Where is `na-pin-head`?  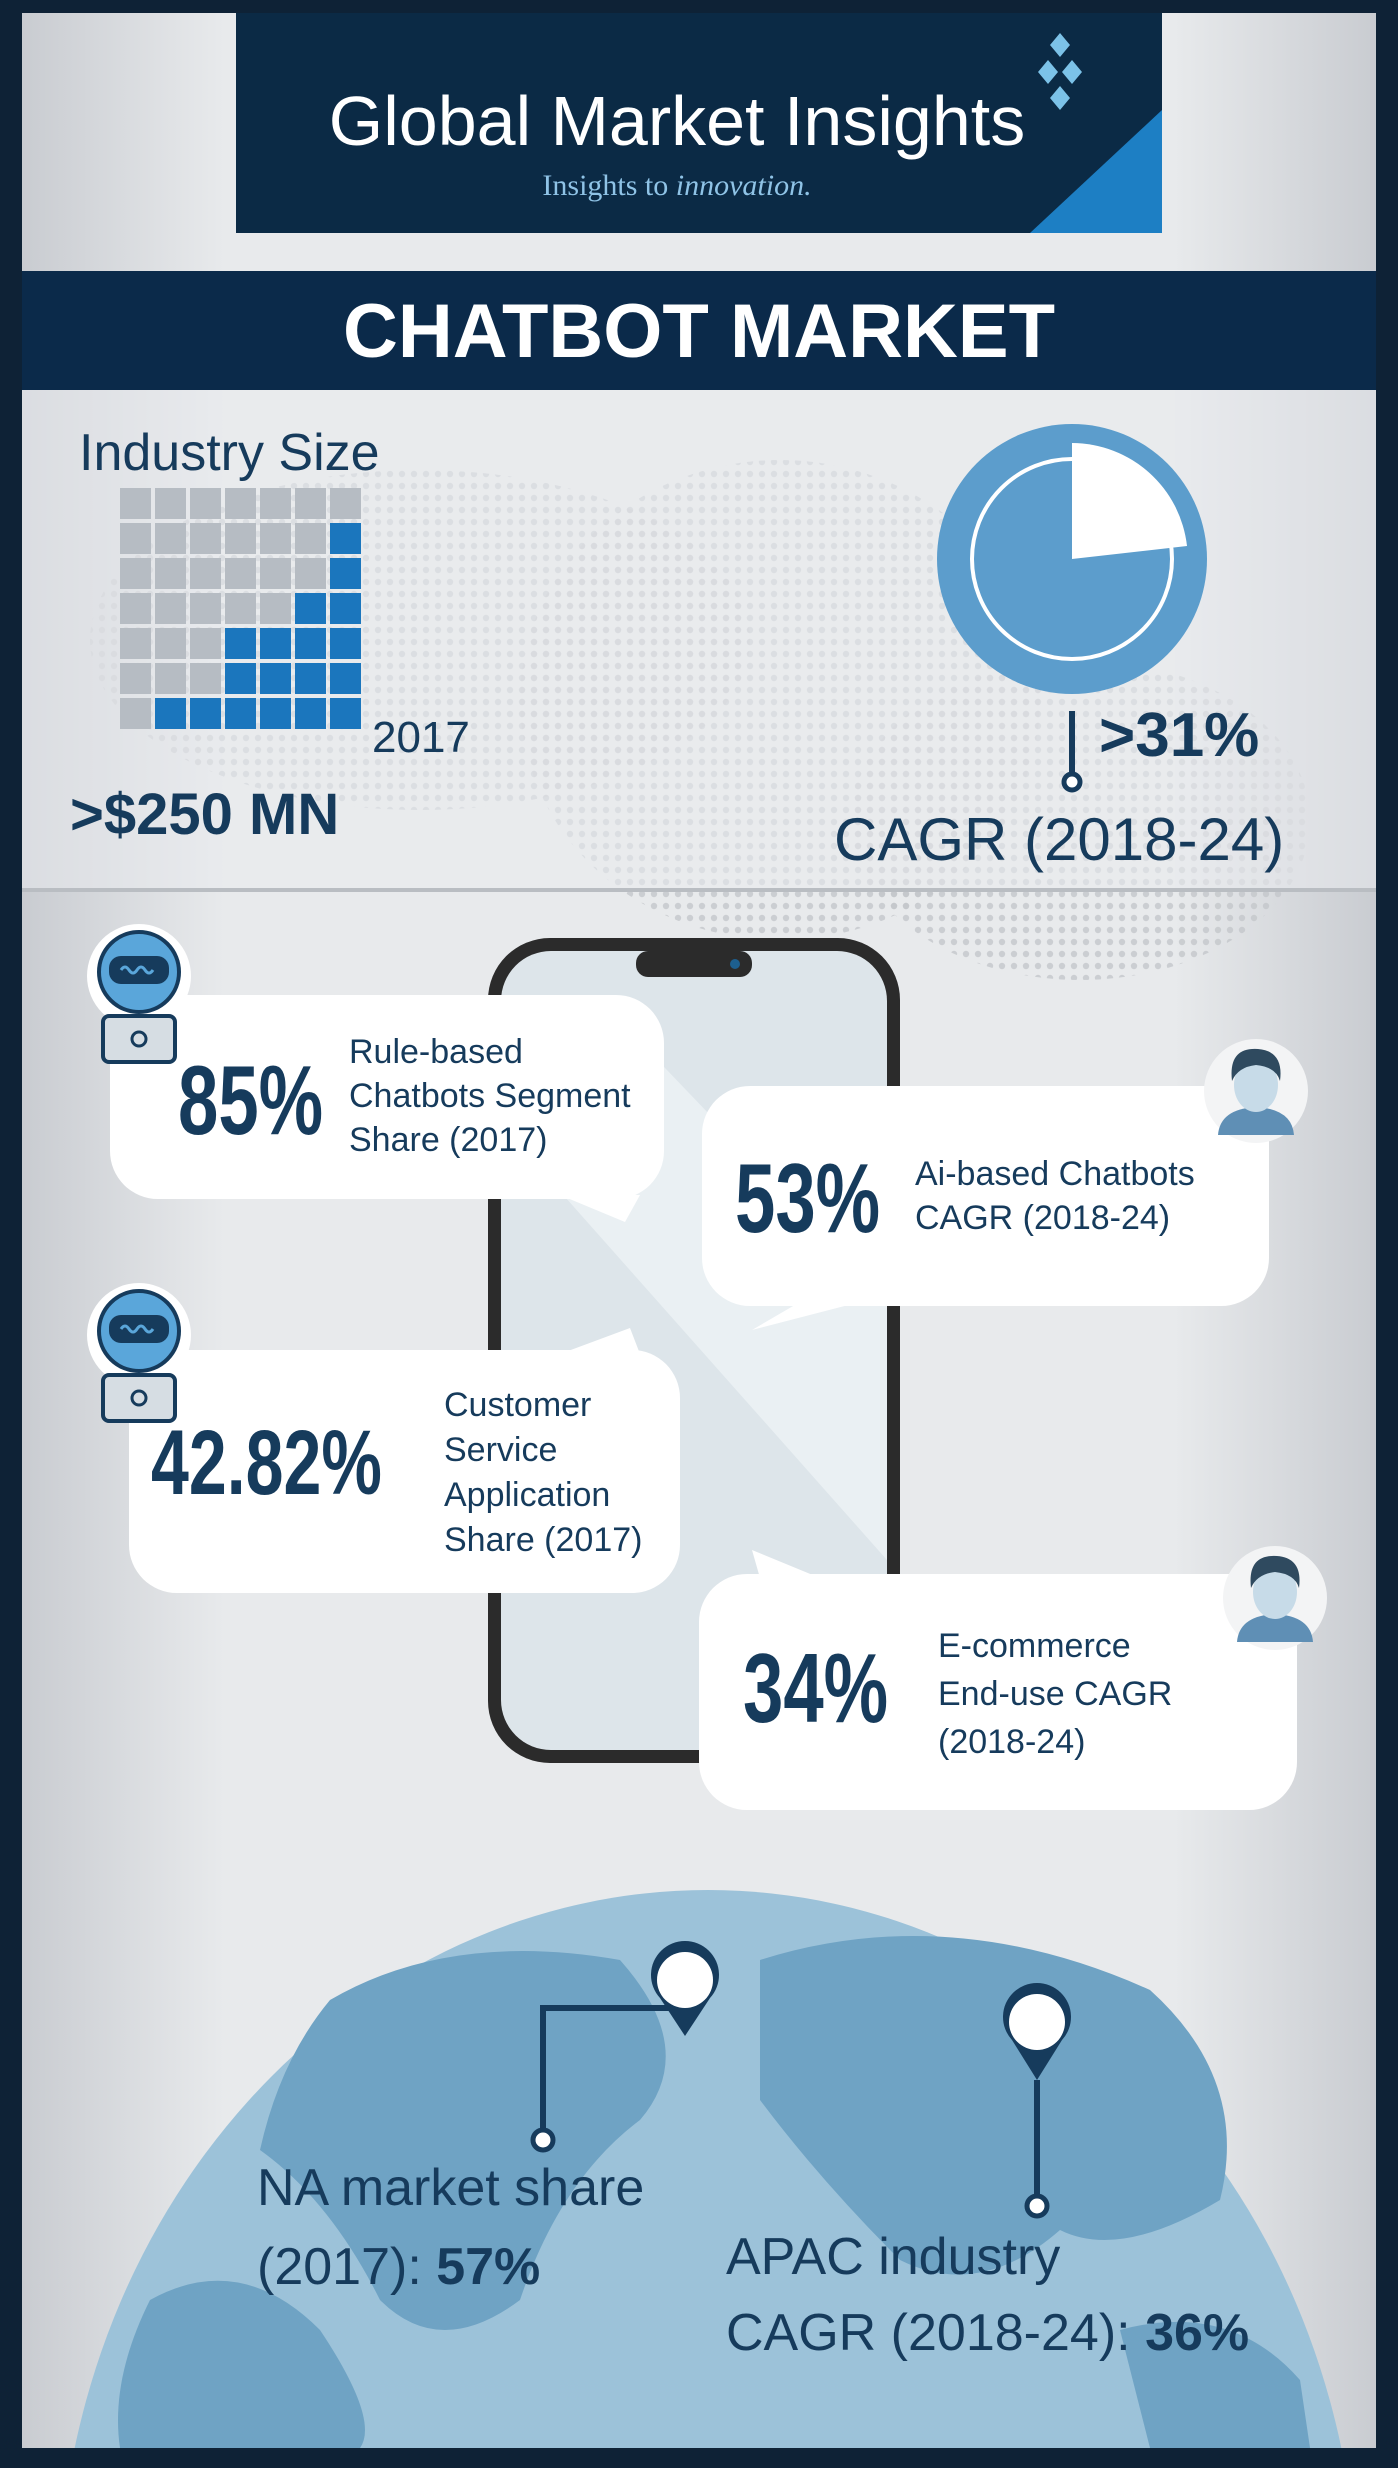
na-pin-head is located at coordinates (685, 1980).